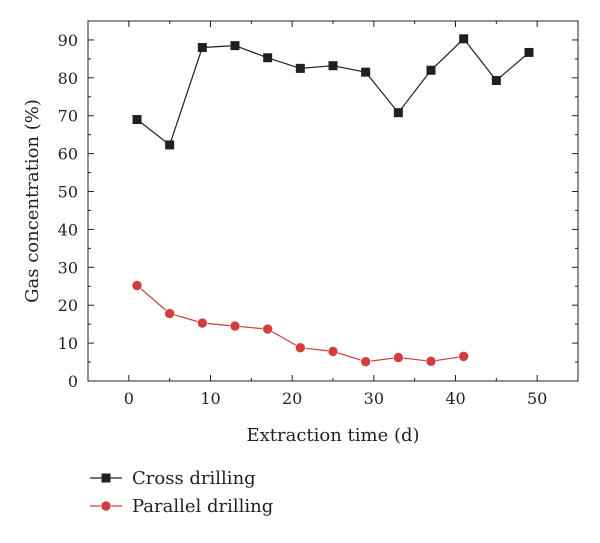 This screenshot has height=543, width=600. What do you see at coordinates (68, 192) in the screenshot?
I see `y-tick-label: 50` at bounding box center [68, 192].